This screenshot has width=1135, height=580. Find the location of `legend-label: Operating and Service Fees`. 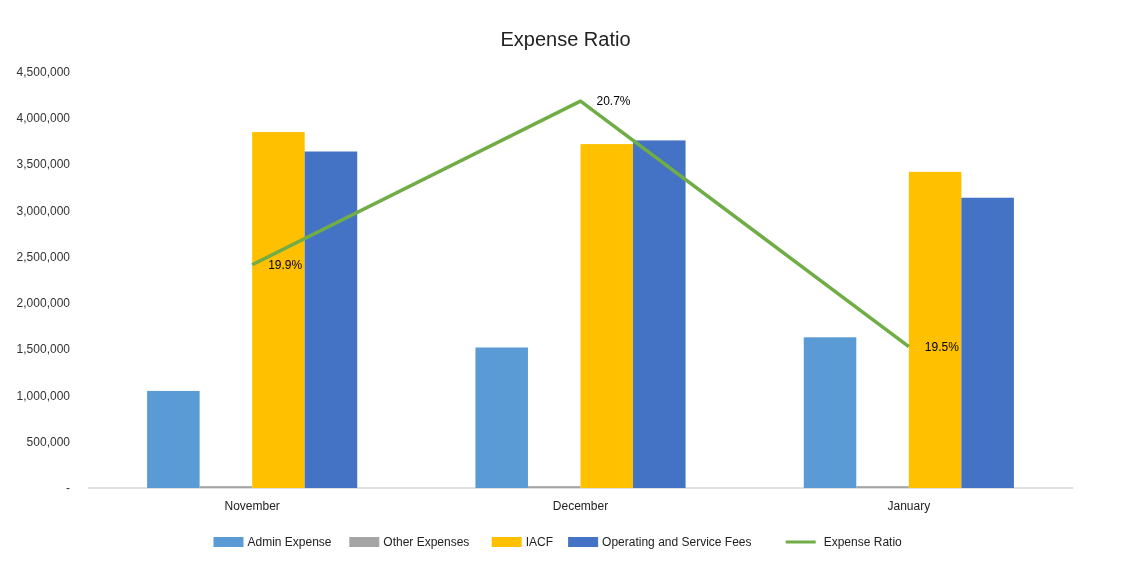

legend-label: Operating and Service Fees is located at coordinates (677, 542).